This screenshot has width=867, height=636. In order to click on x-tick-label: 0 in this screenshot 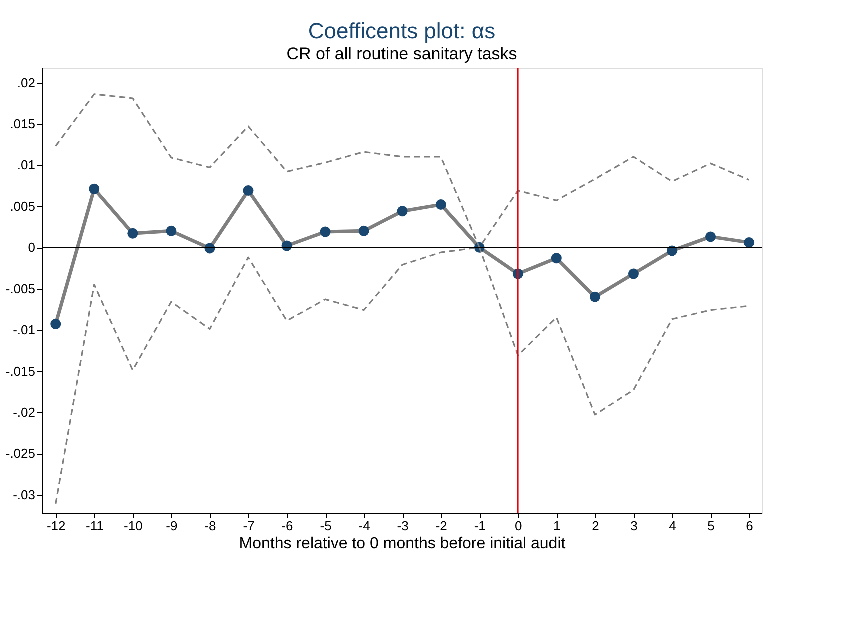, I will do `click(518, 526)`.